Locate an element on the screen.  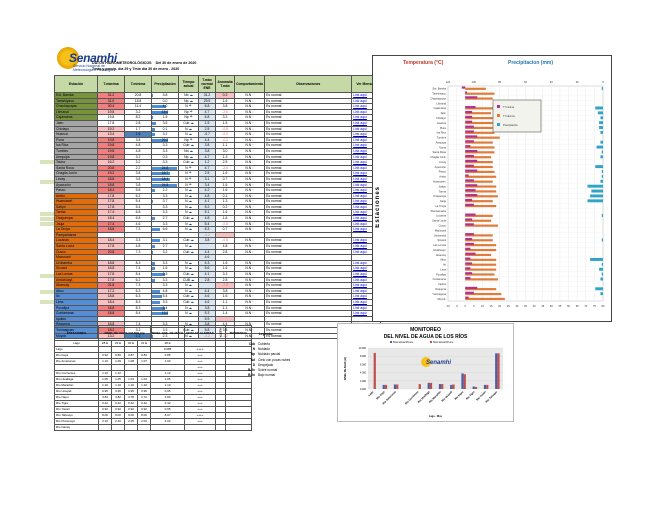
category-label: Urubamba is located at coordinates (440, 235).